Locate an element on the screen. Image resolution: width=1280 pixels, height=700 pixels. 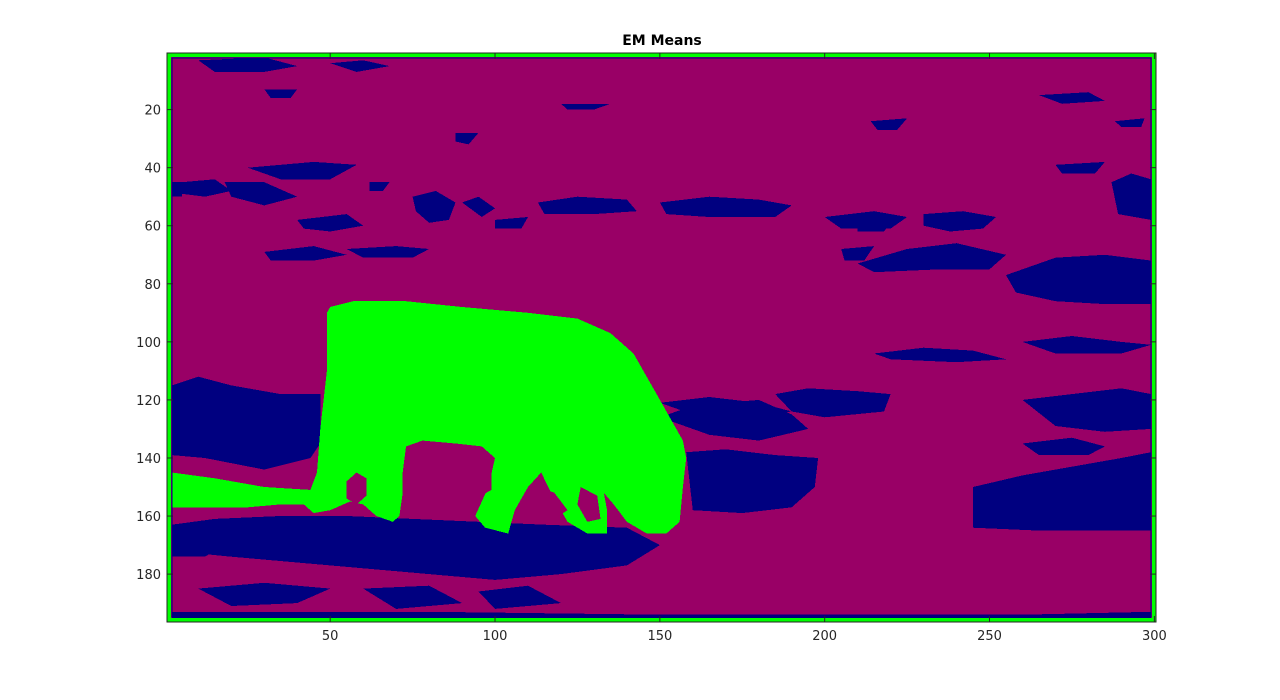
x-tick-label: 250 is located at coordinates (989, 636).